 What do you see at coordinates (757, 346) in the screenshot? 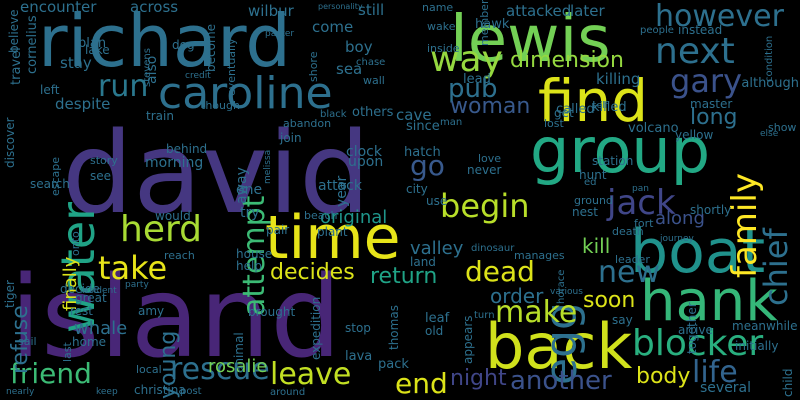
I see `cloud-word-initially: initially` at bounding box center [757, 346].